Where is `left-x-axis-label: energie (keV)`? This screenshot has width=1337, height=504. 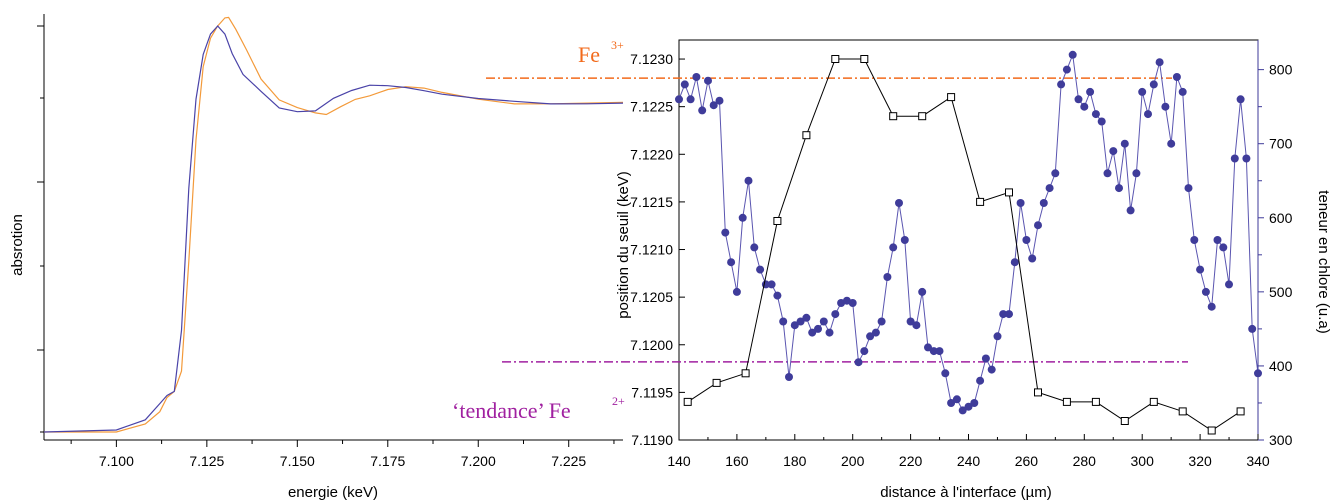 left-x-axis-label: energie (keV) is located at coordinates (333, 492).